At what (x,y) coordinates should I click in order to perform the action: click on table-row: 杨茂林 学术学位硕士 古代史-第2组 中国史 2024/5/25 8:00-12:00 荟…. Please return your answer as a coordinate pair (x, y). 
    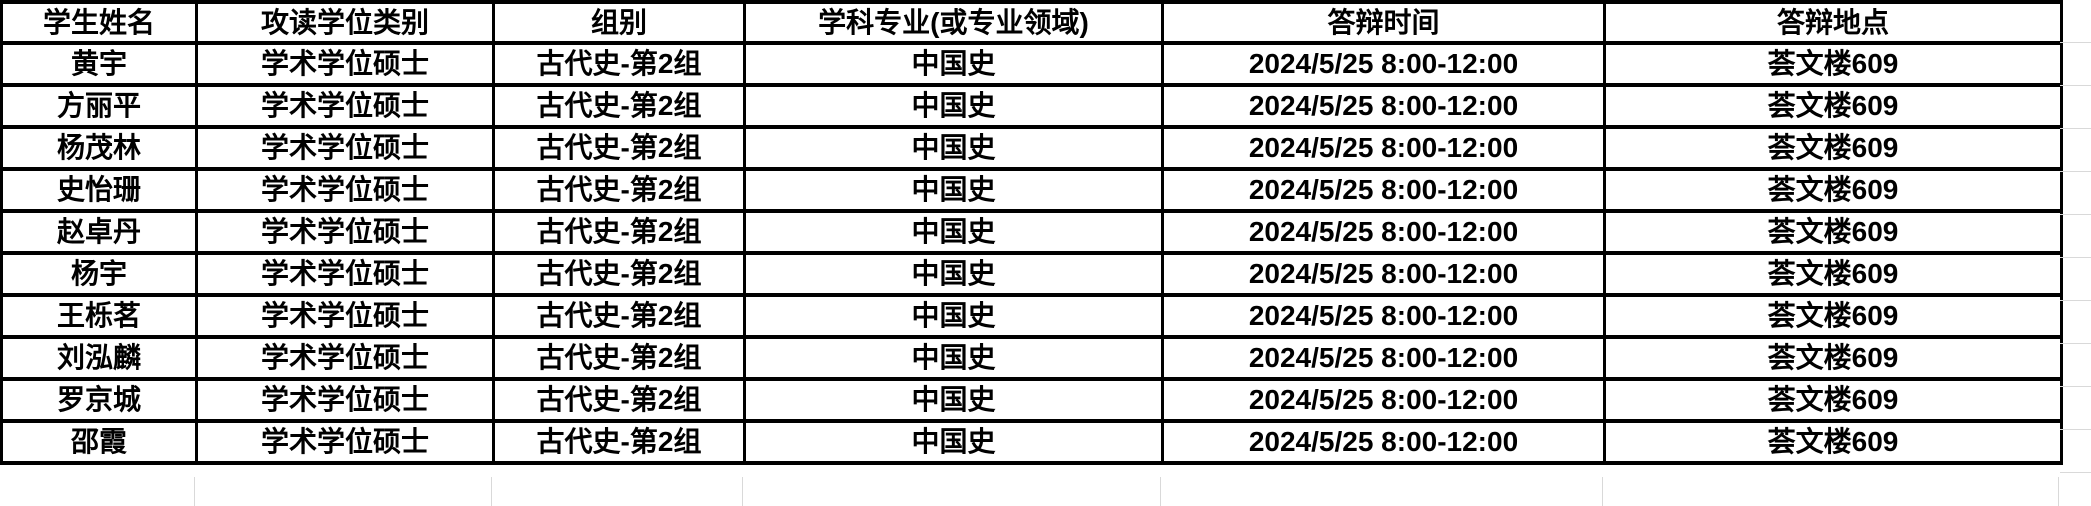
    Looking at the image, I should click on (1031, 148).